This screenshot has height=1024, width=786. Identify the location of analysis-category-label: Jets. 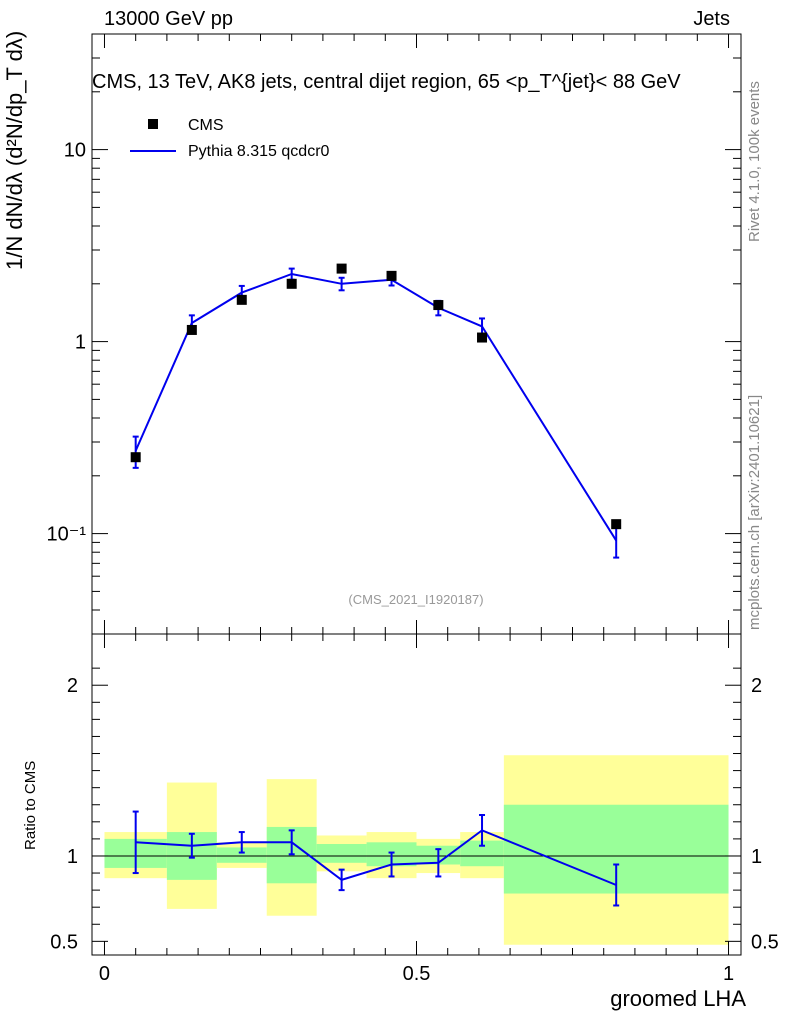
(711, 19).